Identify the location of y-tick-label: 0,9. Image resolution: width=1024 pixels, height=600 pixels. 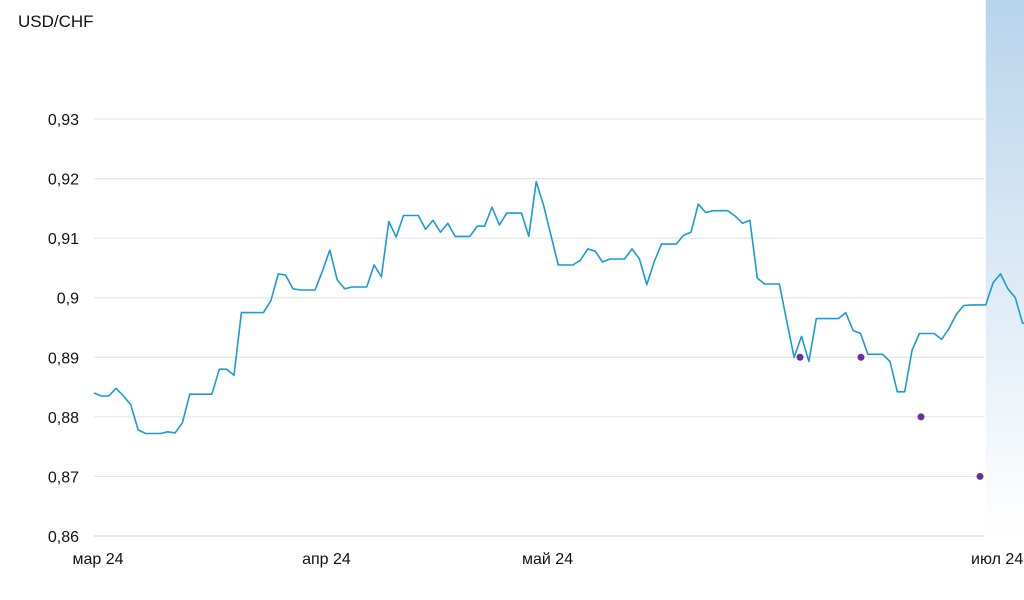
(68, 299).